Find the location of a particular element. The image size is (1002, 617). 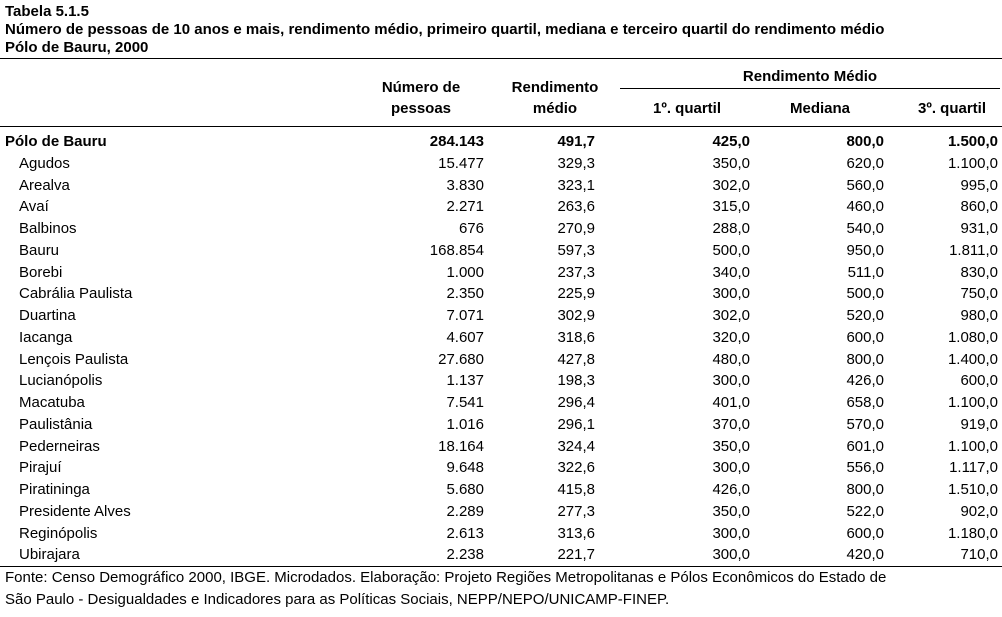

cell: 520,0 is located at coordinates (865, 315).